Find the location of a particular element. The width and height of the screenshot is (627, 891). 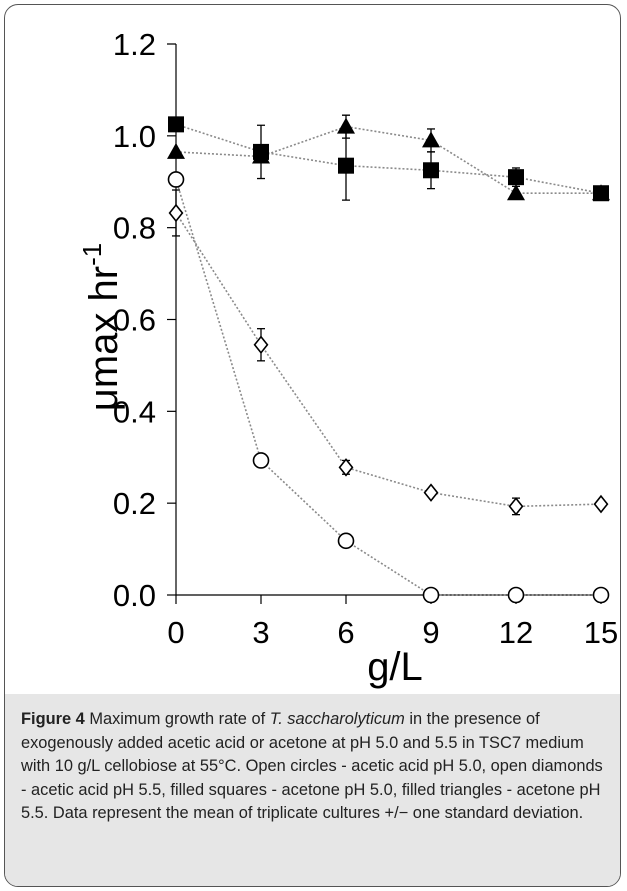

x-tick-label: 12 is located at coordinates (516, 632).